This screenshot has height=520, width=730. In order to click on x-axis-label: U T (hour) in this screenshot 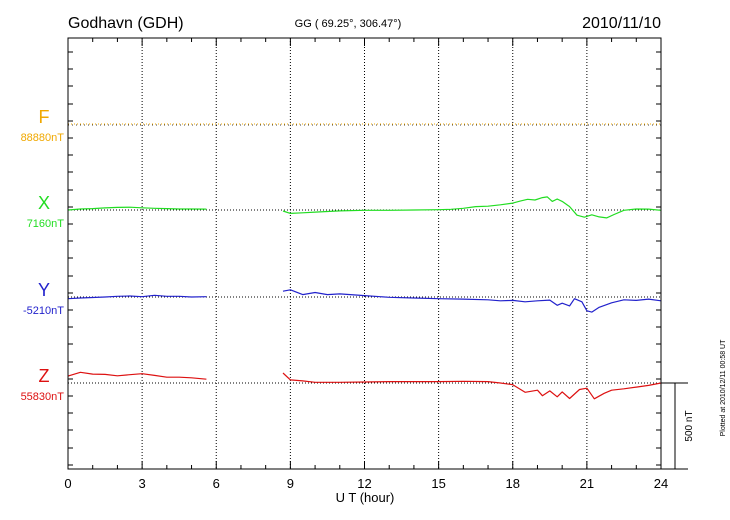, I will do `click(365, 497)`.